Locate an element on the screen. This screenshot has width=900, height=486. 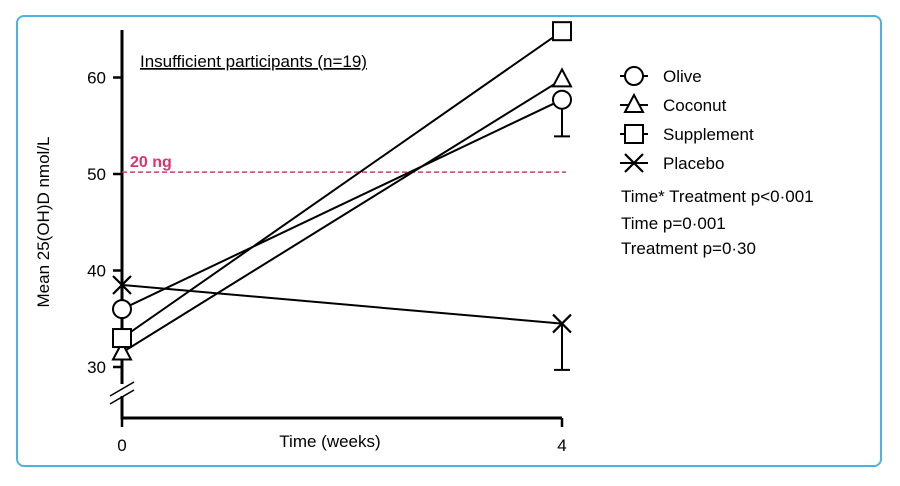
y-tick-label: 60 is located at coordinates (96, 78).